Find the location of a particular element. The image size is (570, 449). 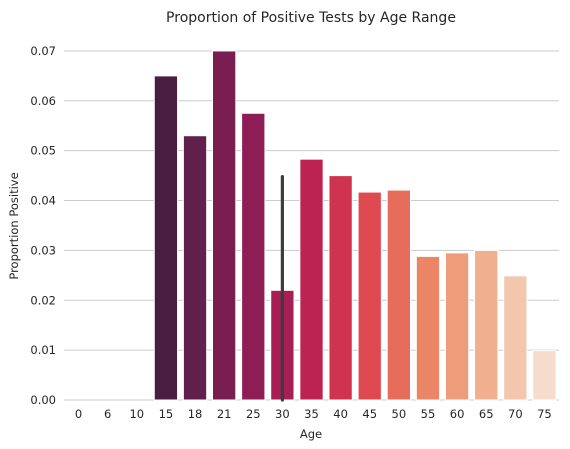

x-tick-label: 50 is located at coordinates (399, 414).